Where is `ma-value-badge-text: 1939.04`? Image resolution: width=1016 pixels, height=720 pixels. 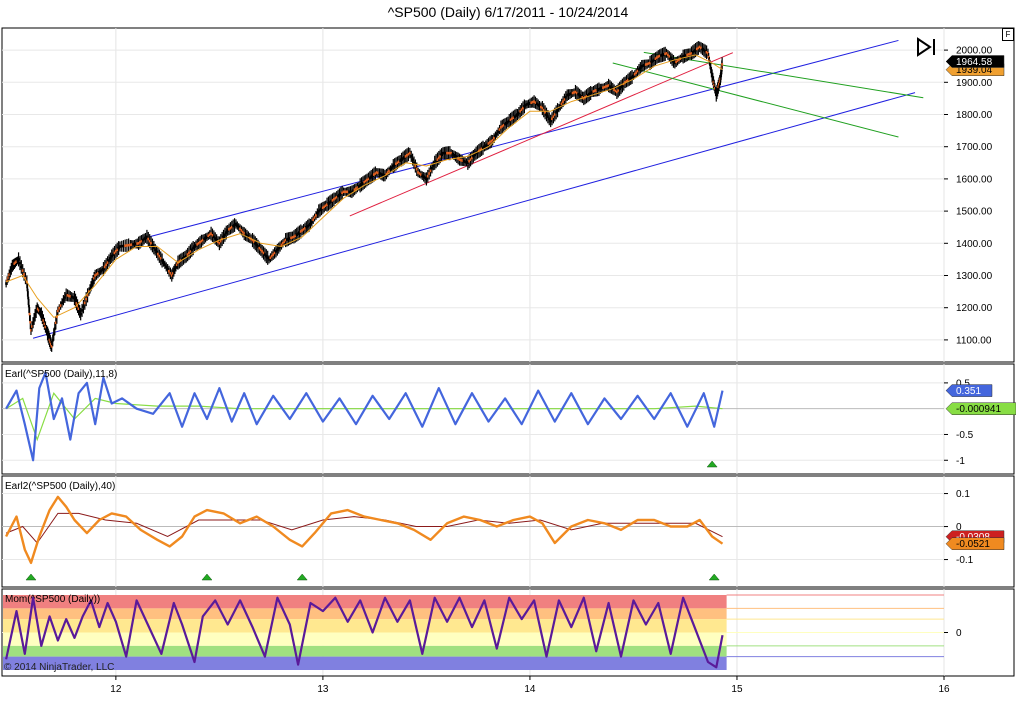
ma-value-badge-text: 1939.04 is located at coordinates (974, 70).